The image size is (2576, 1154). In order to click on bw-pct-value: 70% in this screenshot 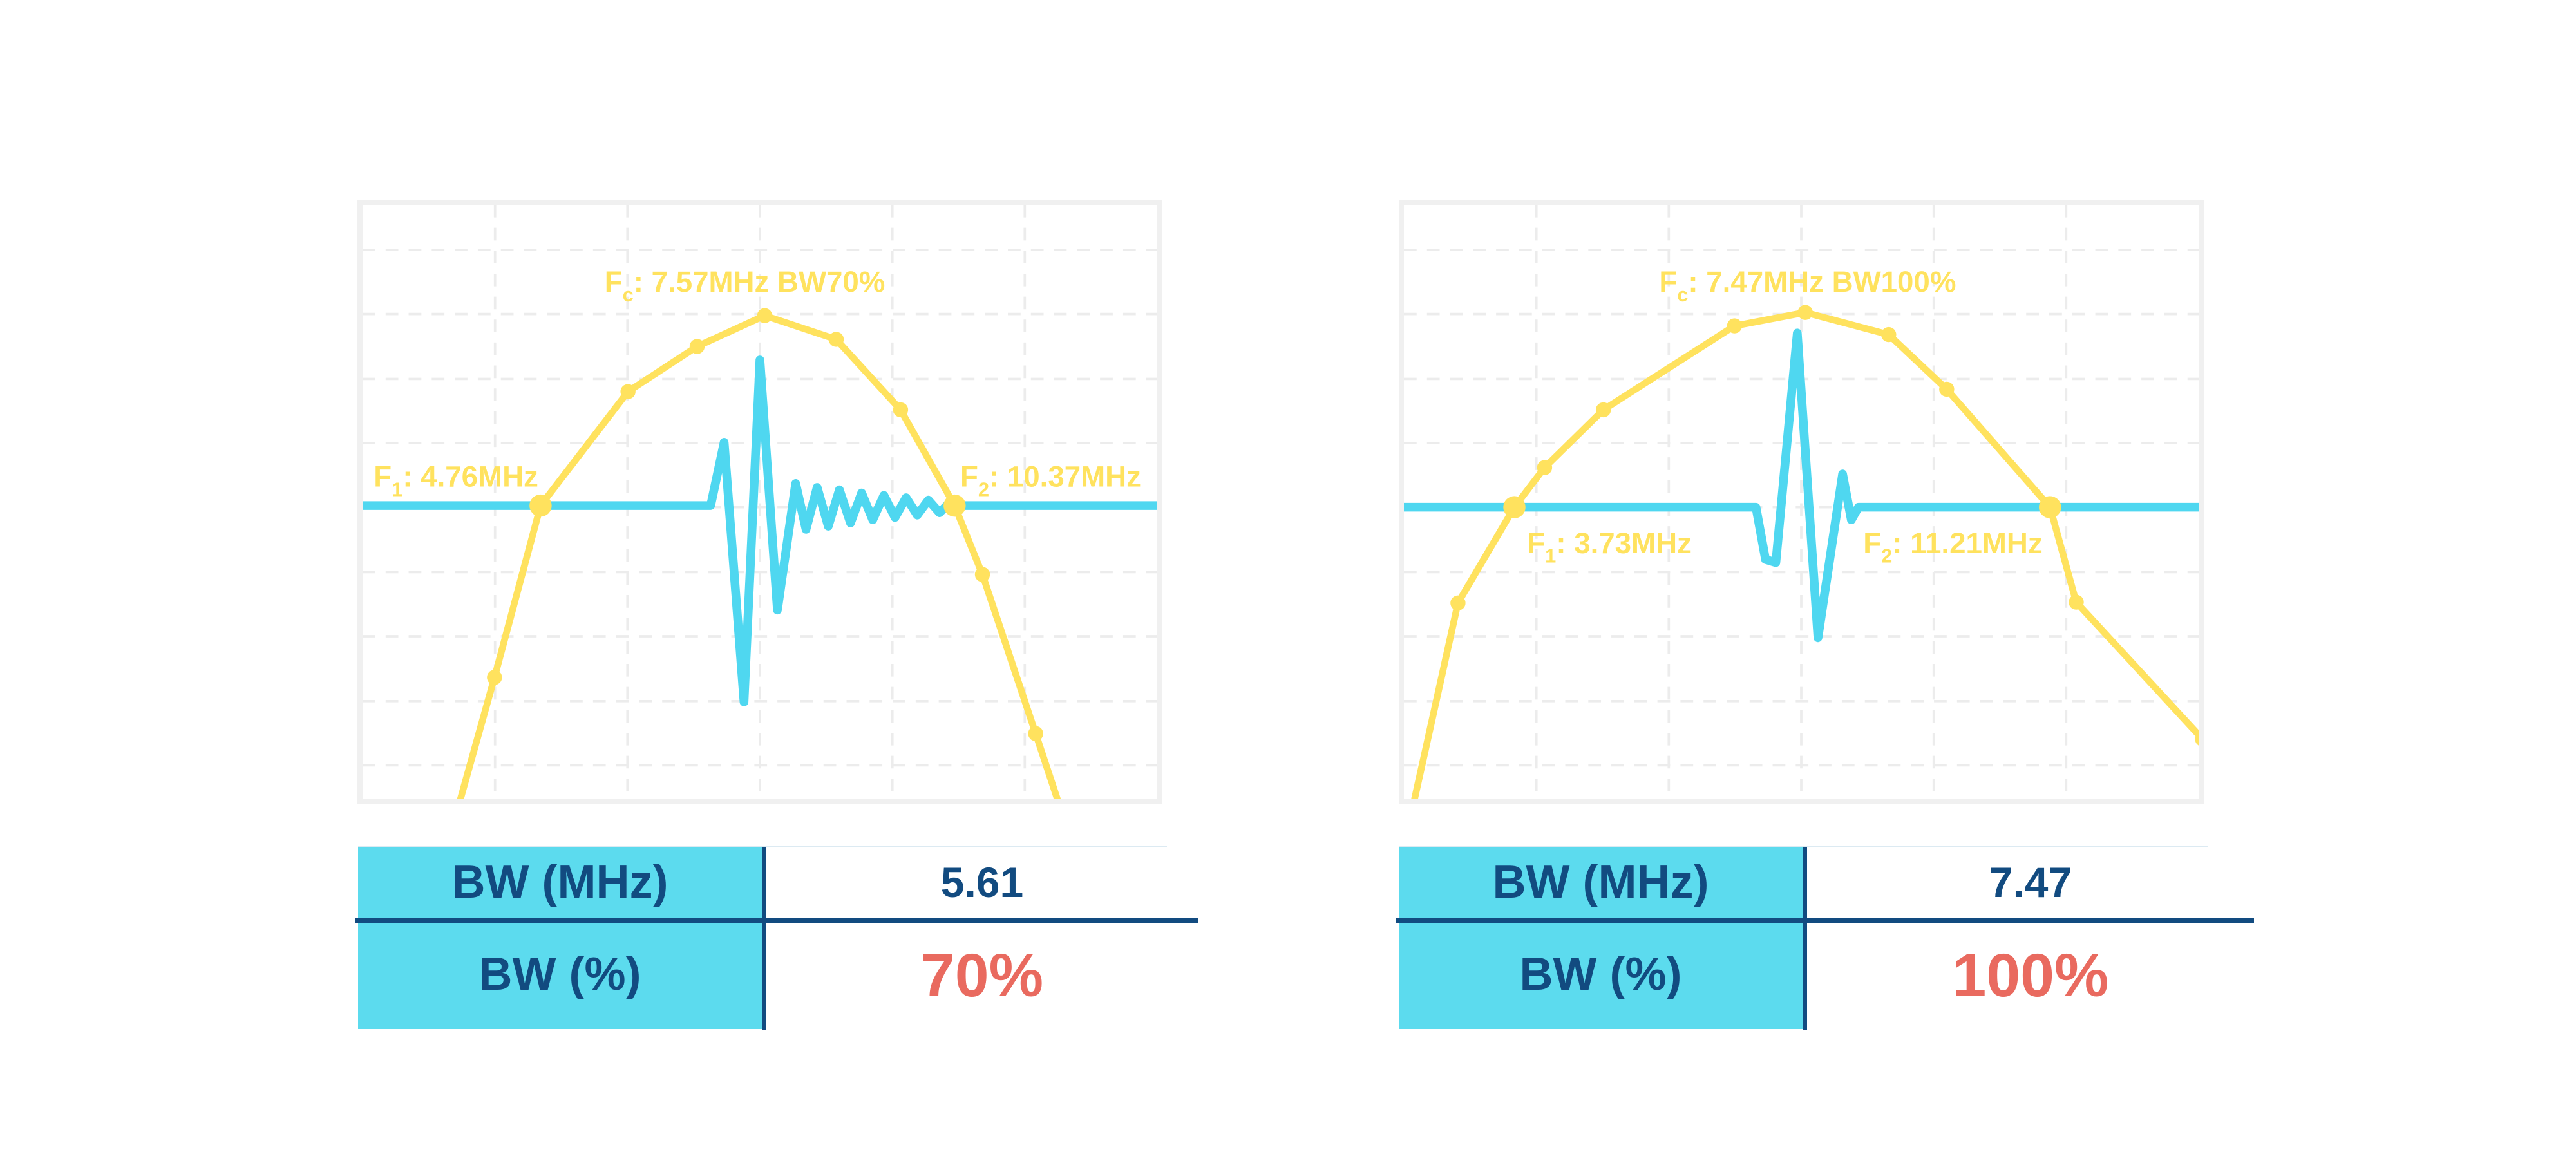, I will do `click(982, 975)`.